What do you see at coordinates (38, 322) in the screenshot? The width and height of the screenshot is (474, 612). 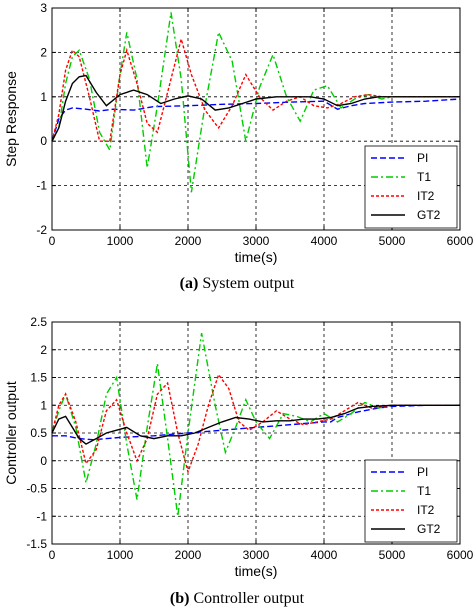 I see `y-tick-label: 2.5` at bounding box center [38, 322].